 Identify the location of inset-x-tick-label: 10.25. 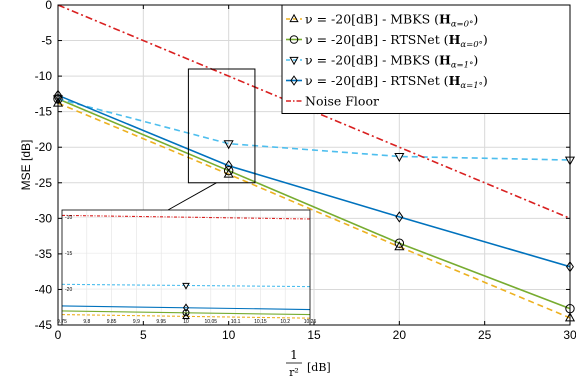
(310, 322).